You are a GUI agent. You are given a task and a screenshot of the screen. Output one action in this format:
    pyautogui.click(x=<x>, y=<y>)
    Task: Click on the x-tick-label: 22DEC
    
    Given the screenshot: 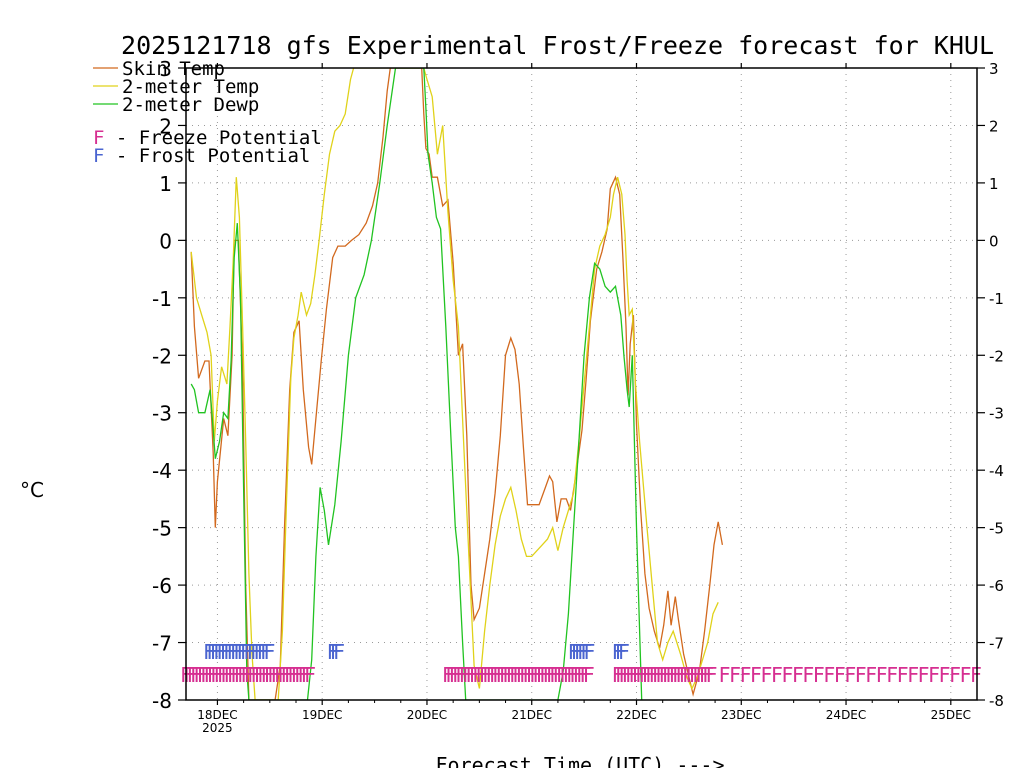 What is the action you would take?
    pyautogui.click(x=636, y=715)
    